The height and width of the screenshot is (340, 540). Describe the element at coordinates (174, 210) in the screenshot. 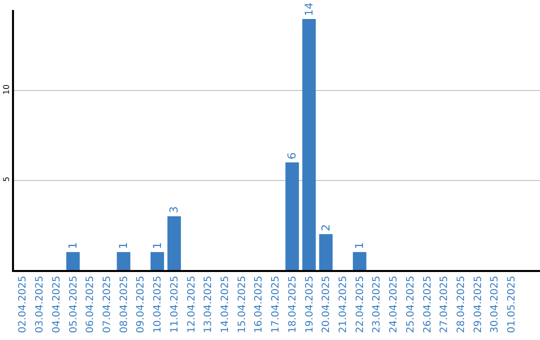

I see `data-label: 3` at that location.